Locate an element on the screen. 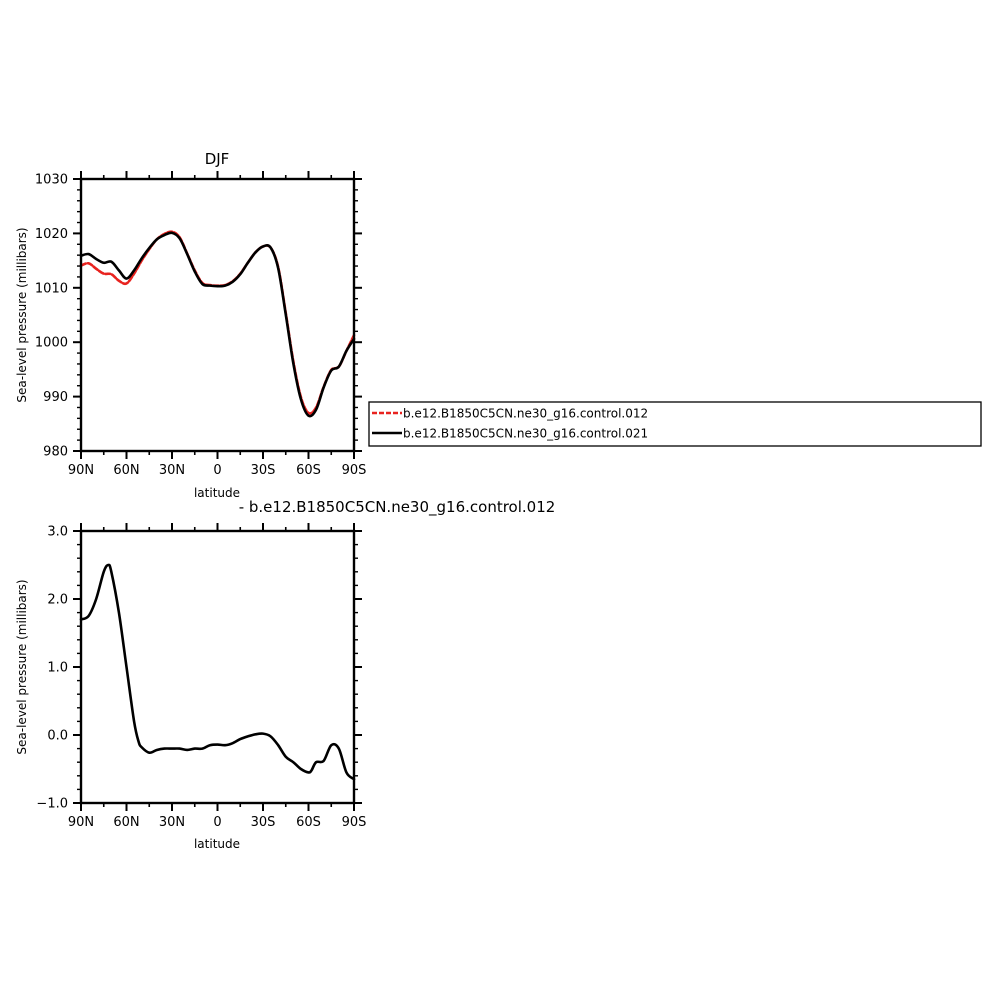 The width and height of the screenshot is (997, 997). bottom-chart-x-tick-label: 30N is located at coordinates (172, 822).